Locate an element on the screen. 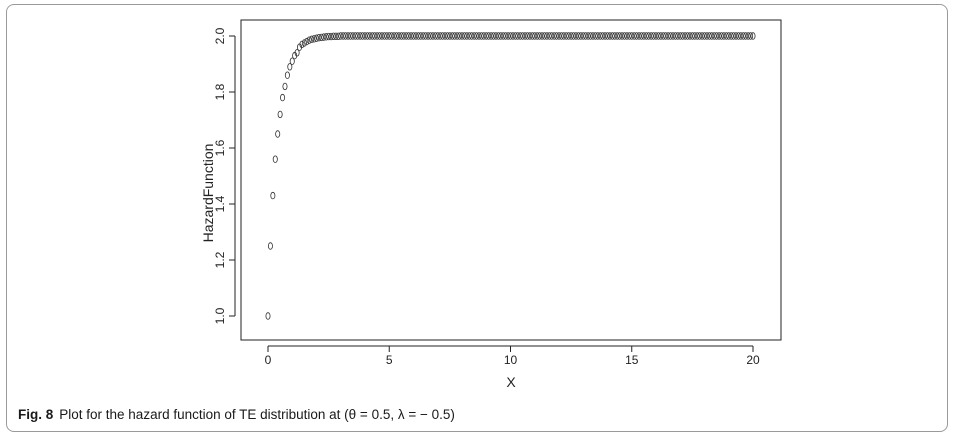  x-tick-label: 20 is located at coordinates (753, 360).